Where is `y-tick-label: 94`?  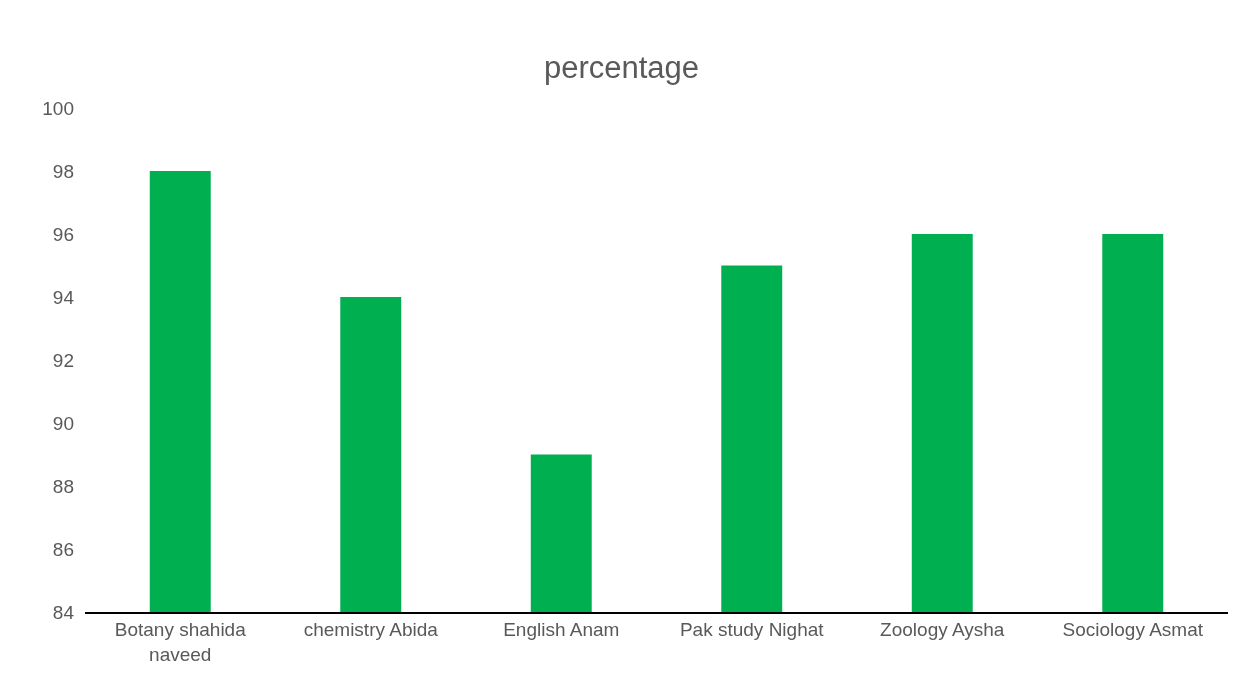 y-tick-label: 94 is located at coordinates (63, 297).